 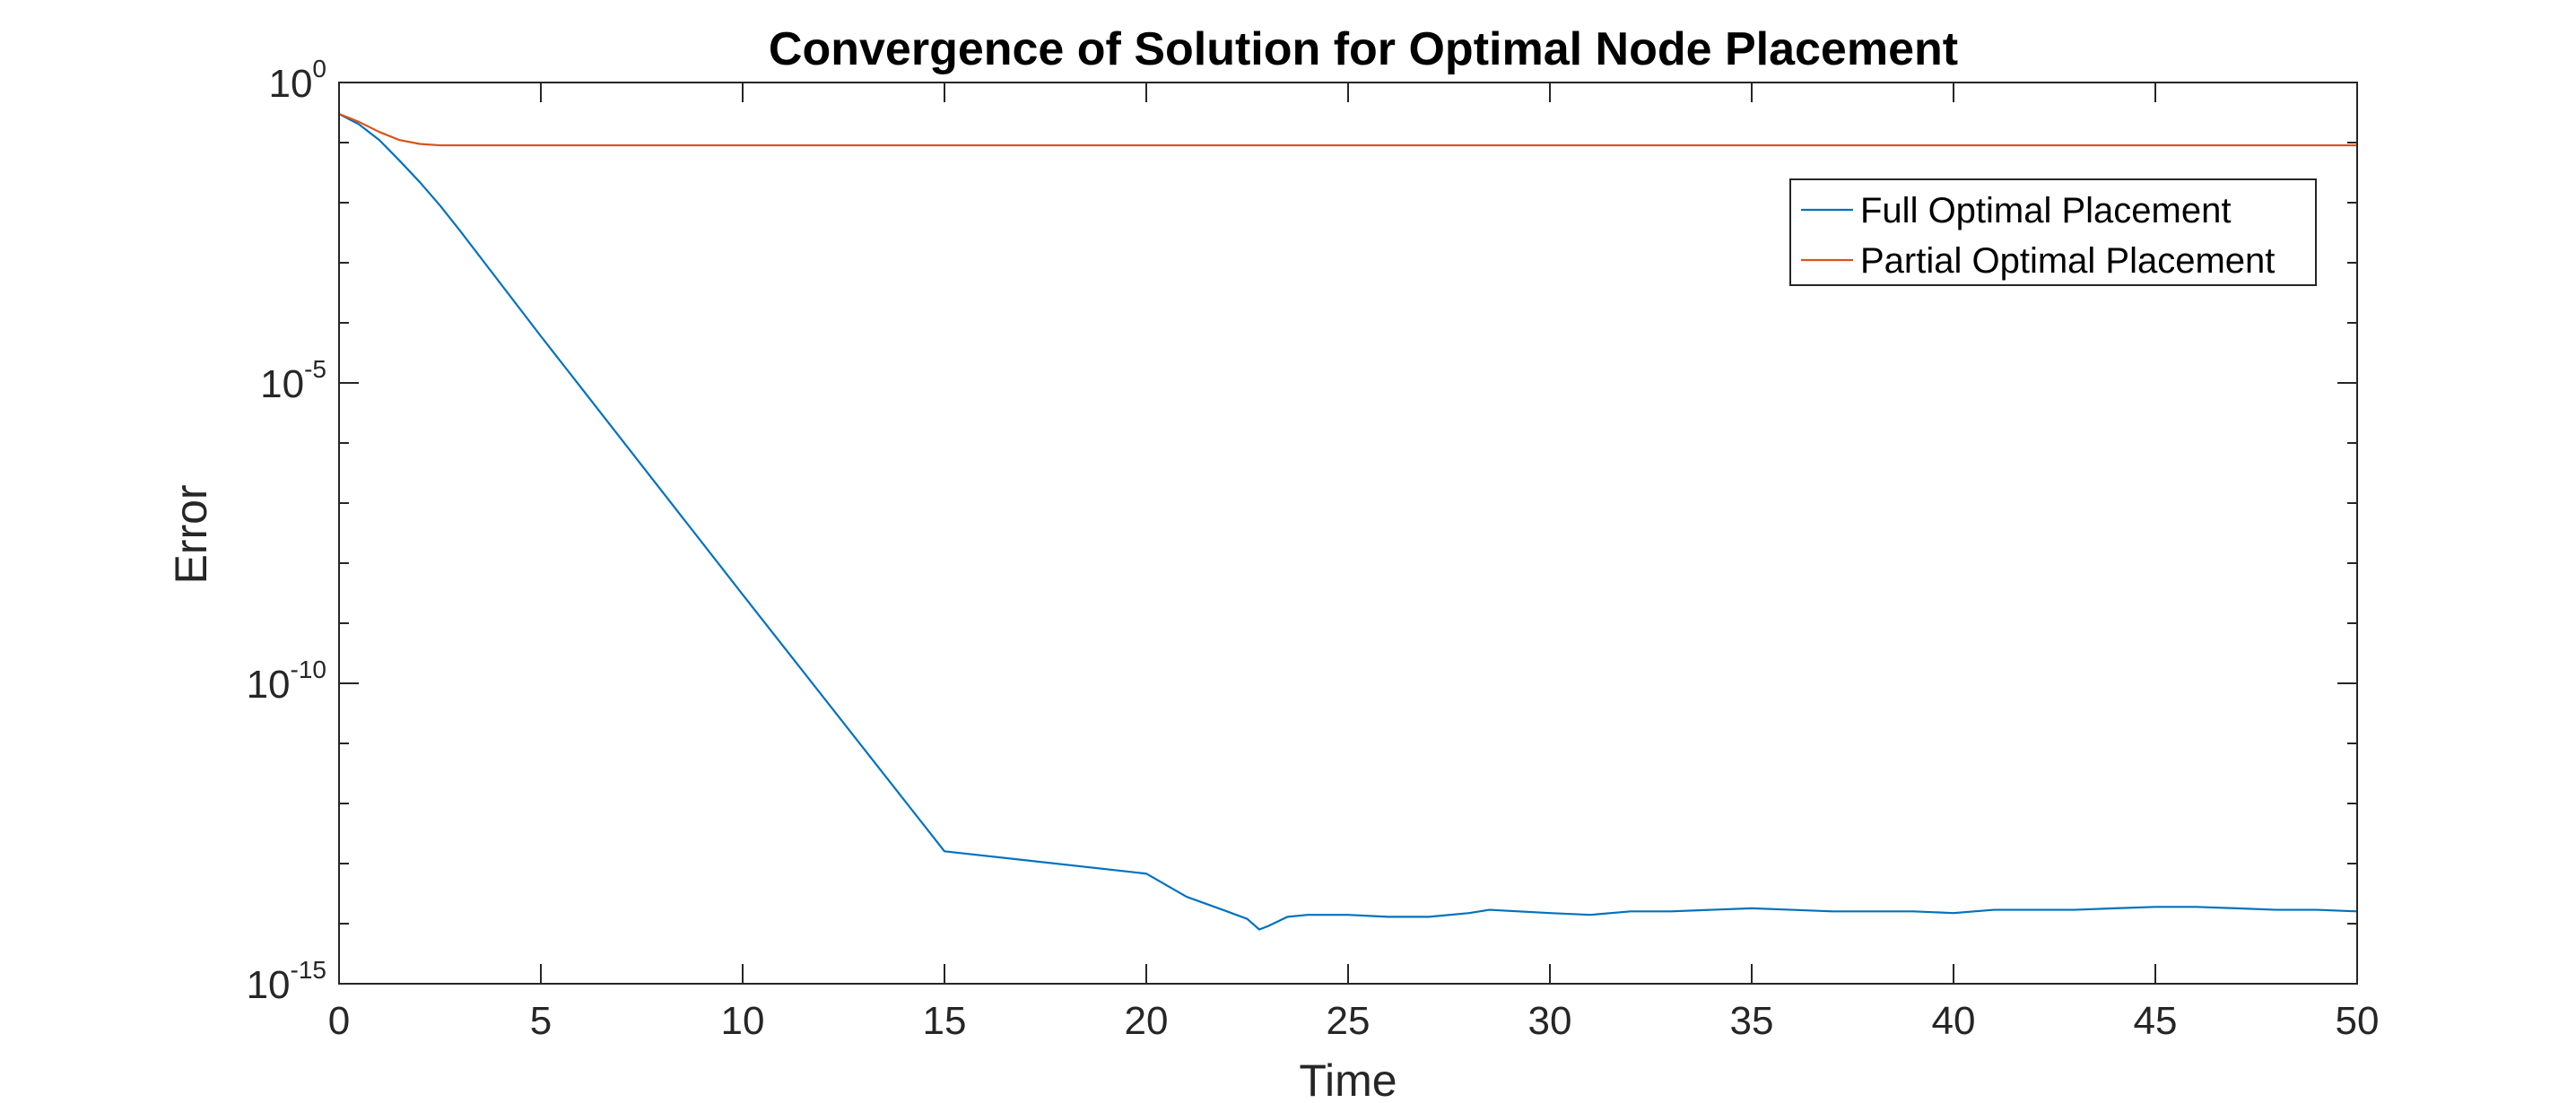 I want to click on x-tick-label: 40, so click(x=1954, y=1021).